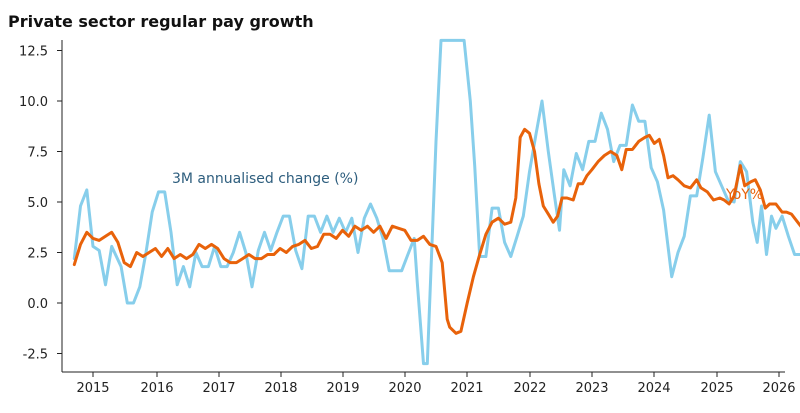 Image resolution: width=800 pixels, height=413 pixels. Describe the element at coordinates (161, 21) in the screenshot. I see `chart-title: Private sector regular pay growth` at that location.